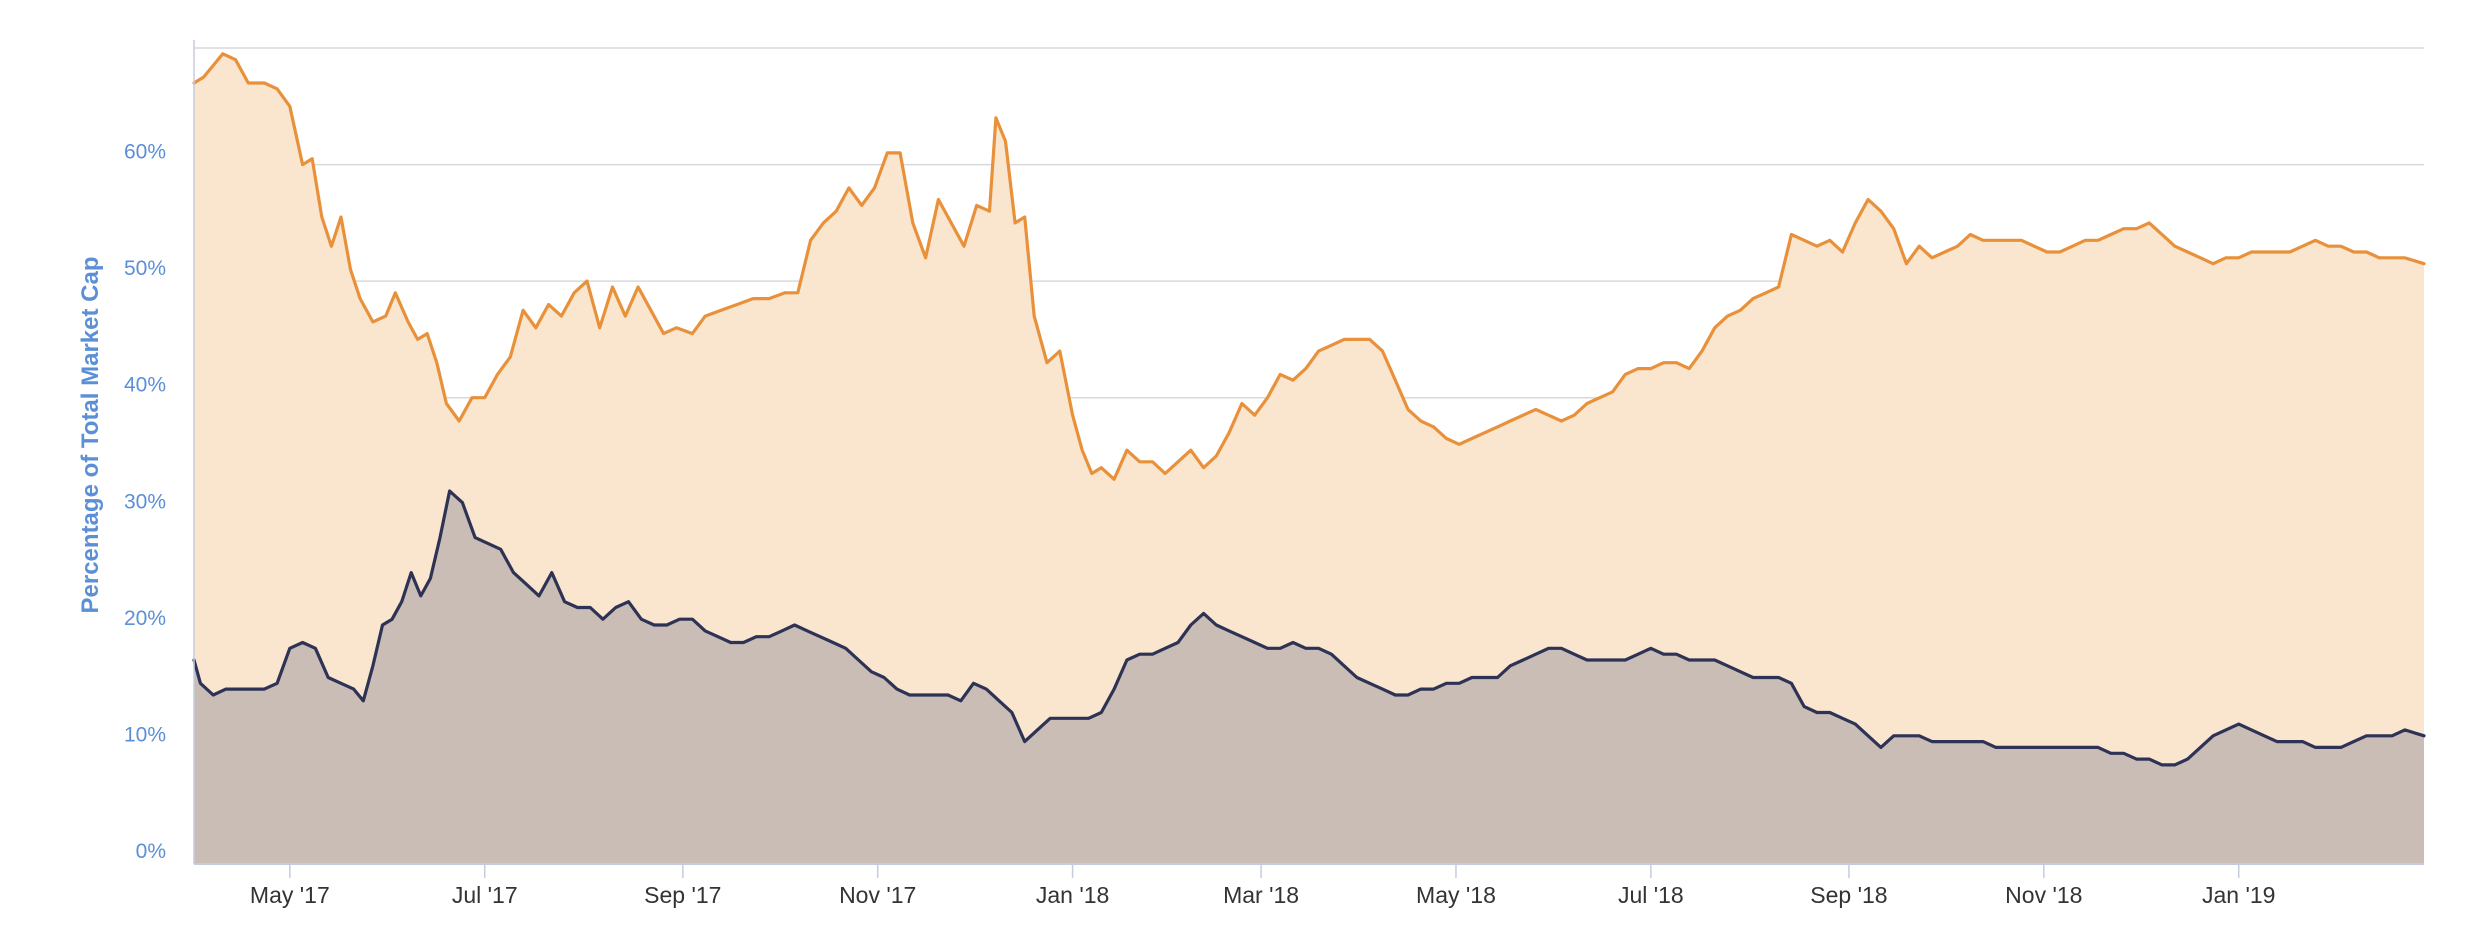  Describe the element at coordinates (151, 851) in the screenshot. I see `y-tick-label: 0%` at that location.